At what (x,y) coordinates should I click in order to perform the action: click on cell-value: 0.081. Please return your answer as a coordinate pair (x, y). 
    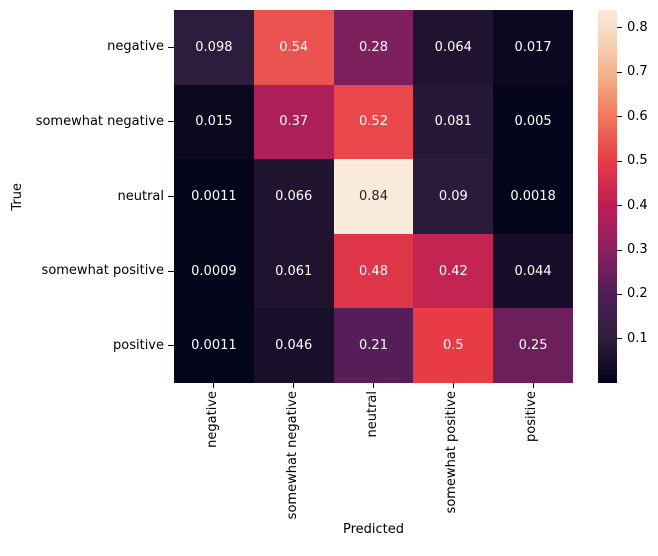
    Looking at the image, I should click on (453, 122).